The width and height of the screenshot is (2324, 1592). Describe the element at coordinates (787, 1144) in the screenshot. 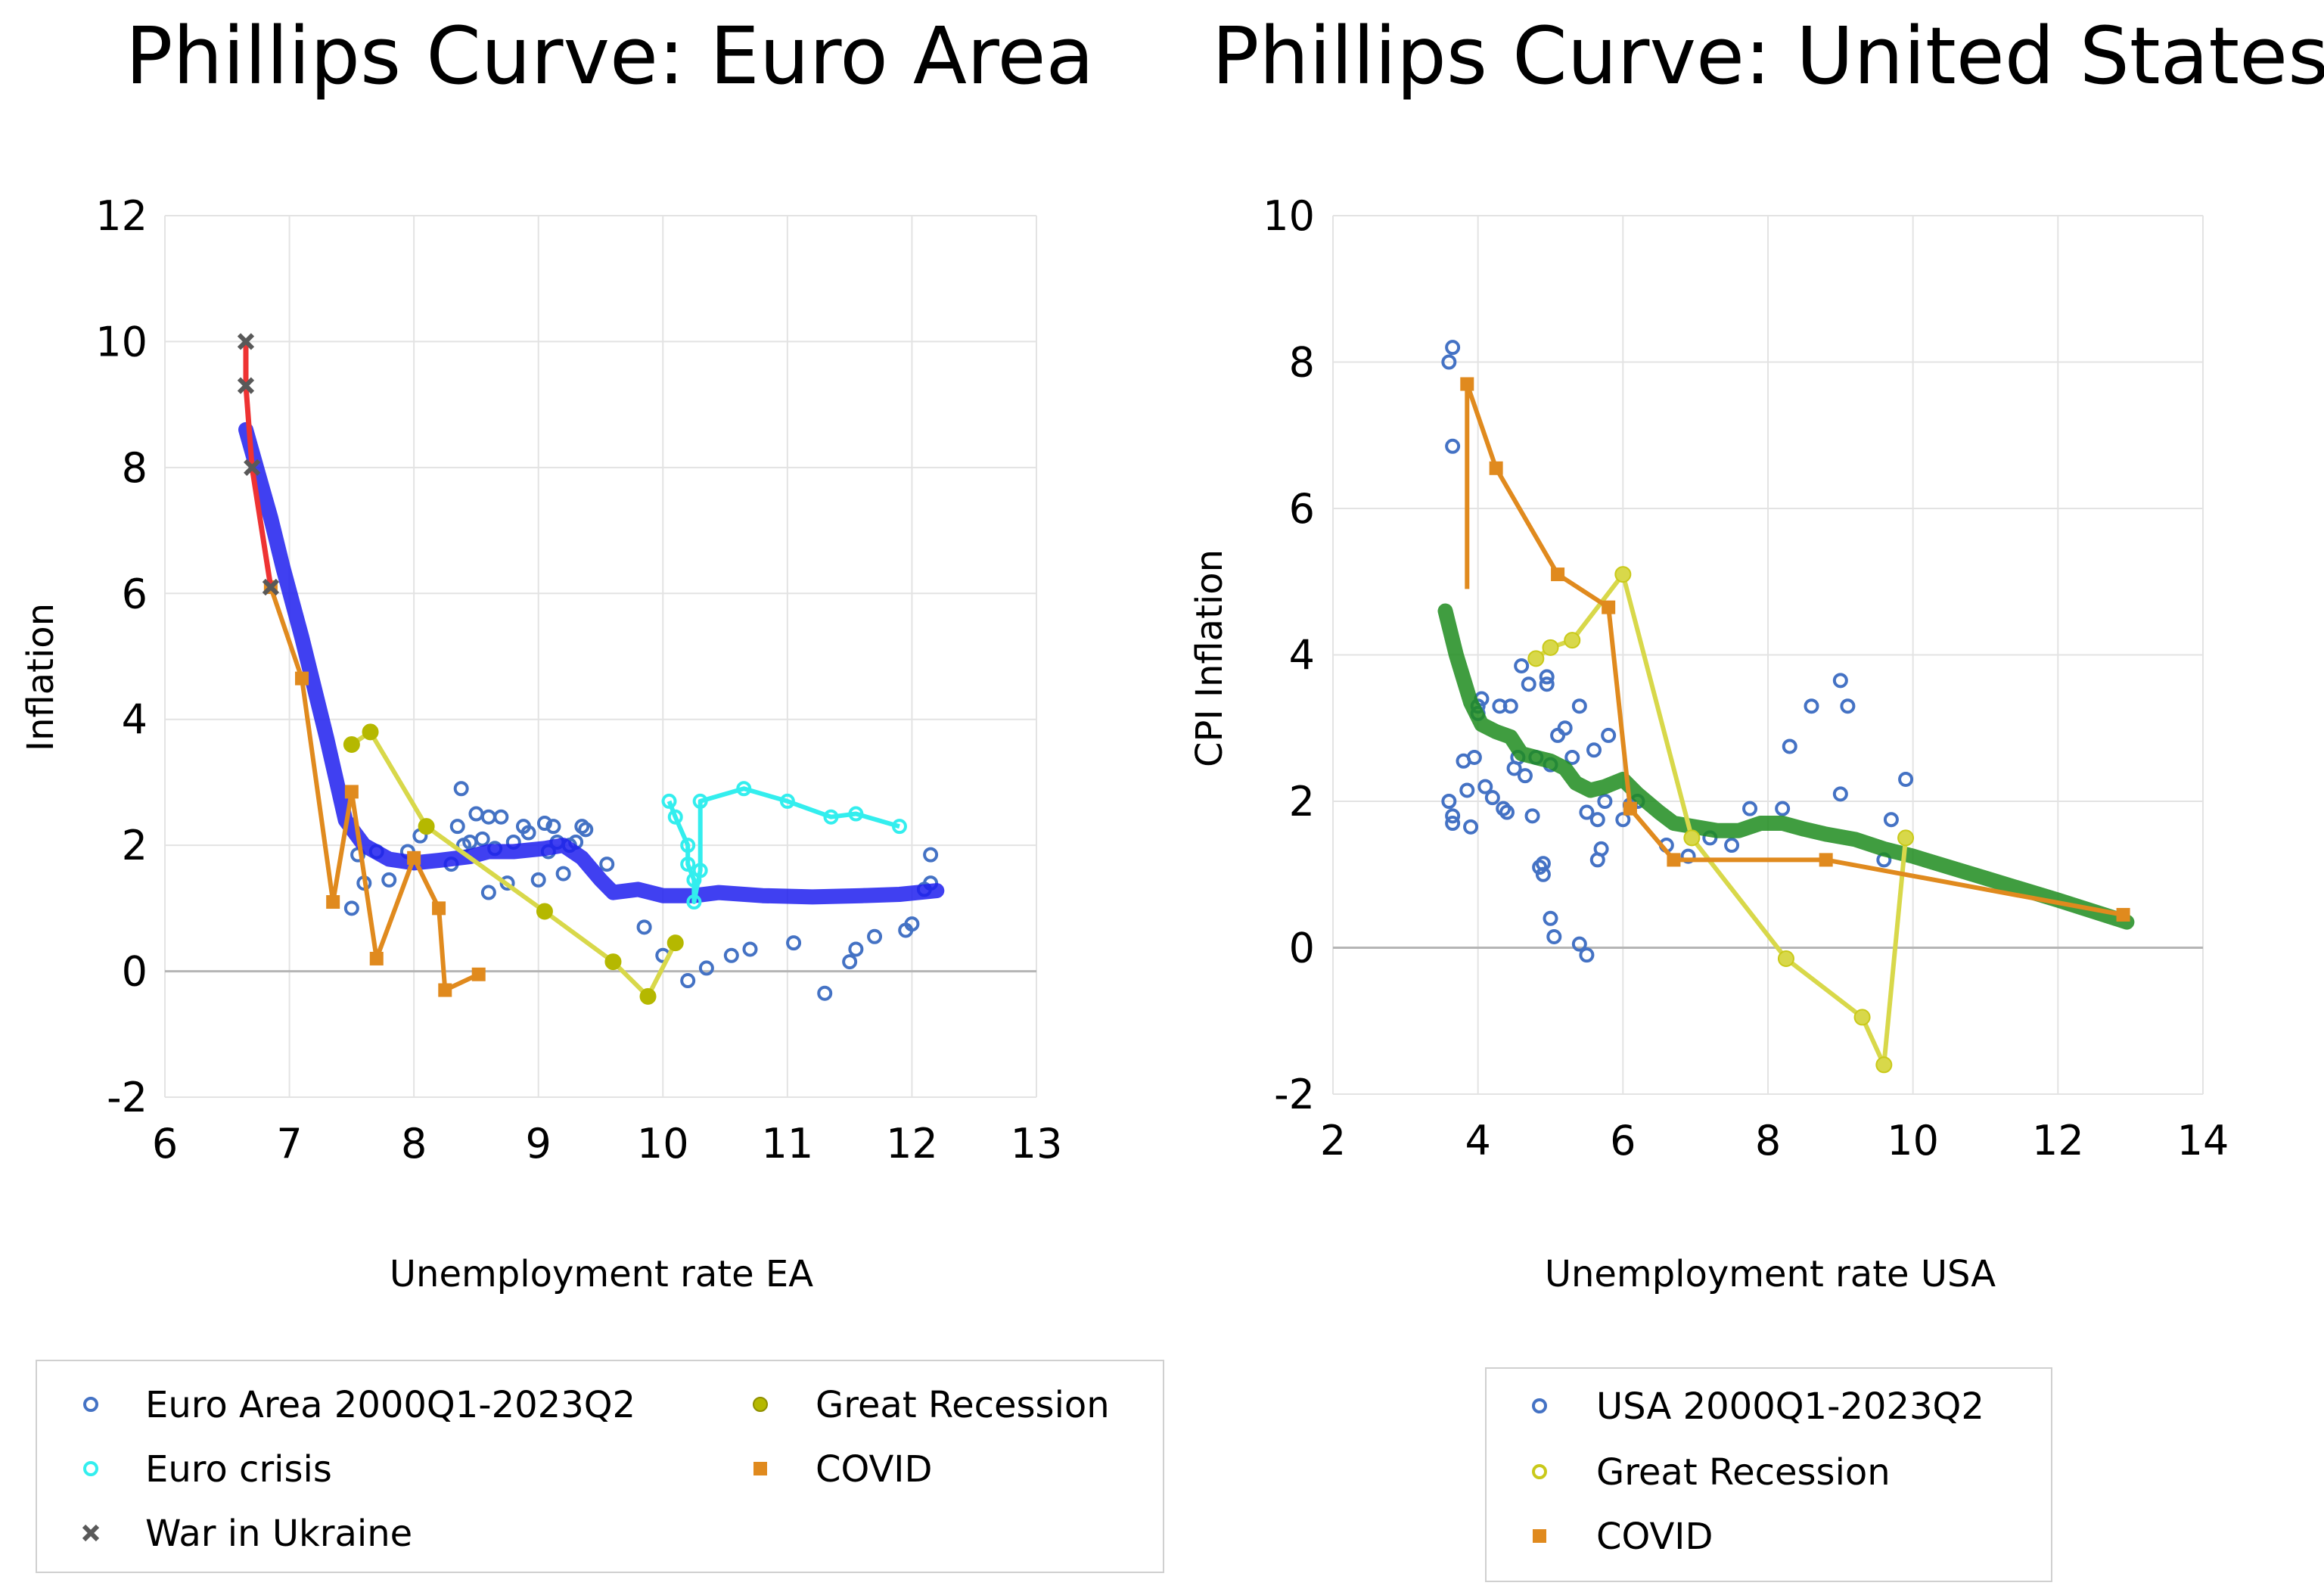

I see `x-tick-label: 11` at that location.